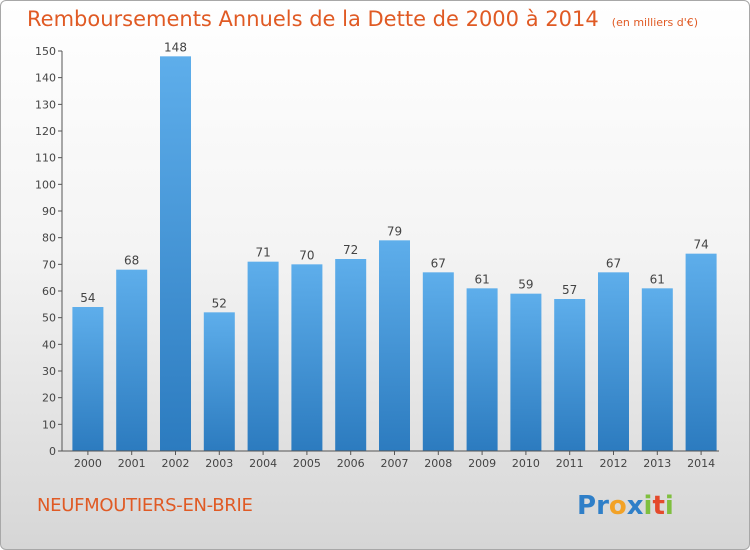 This screenshot has width=750, height=550. Describe the element at coordinates (175, 47) in the screenshot. I see `bar-value-label: 148` at that location.